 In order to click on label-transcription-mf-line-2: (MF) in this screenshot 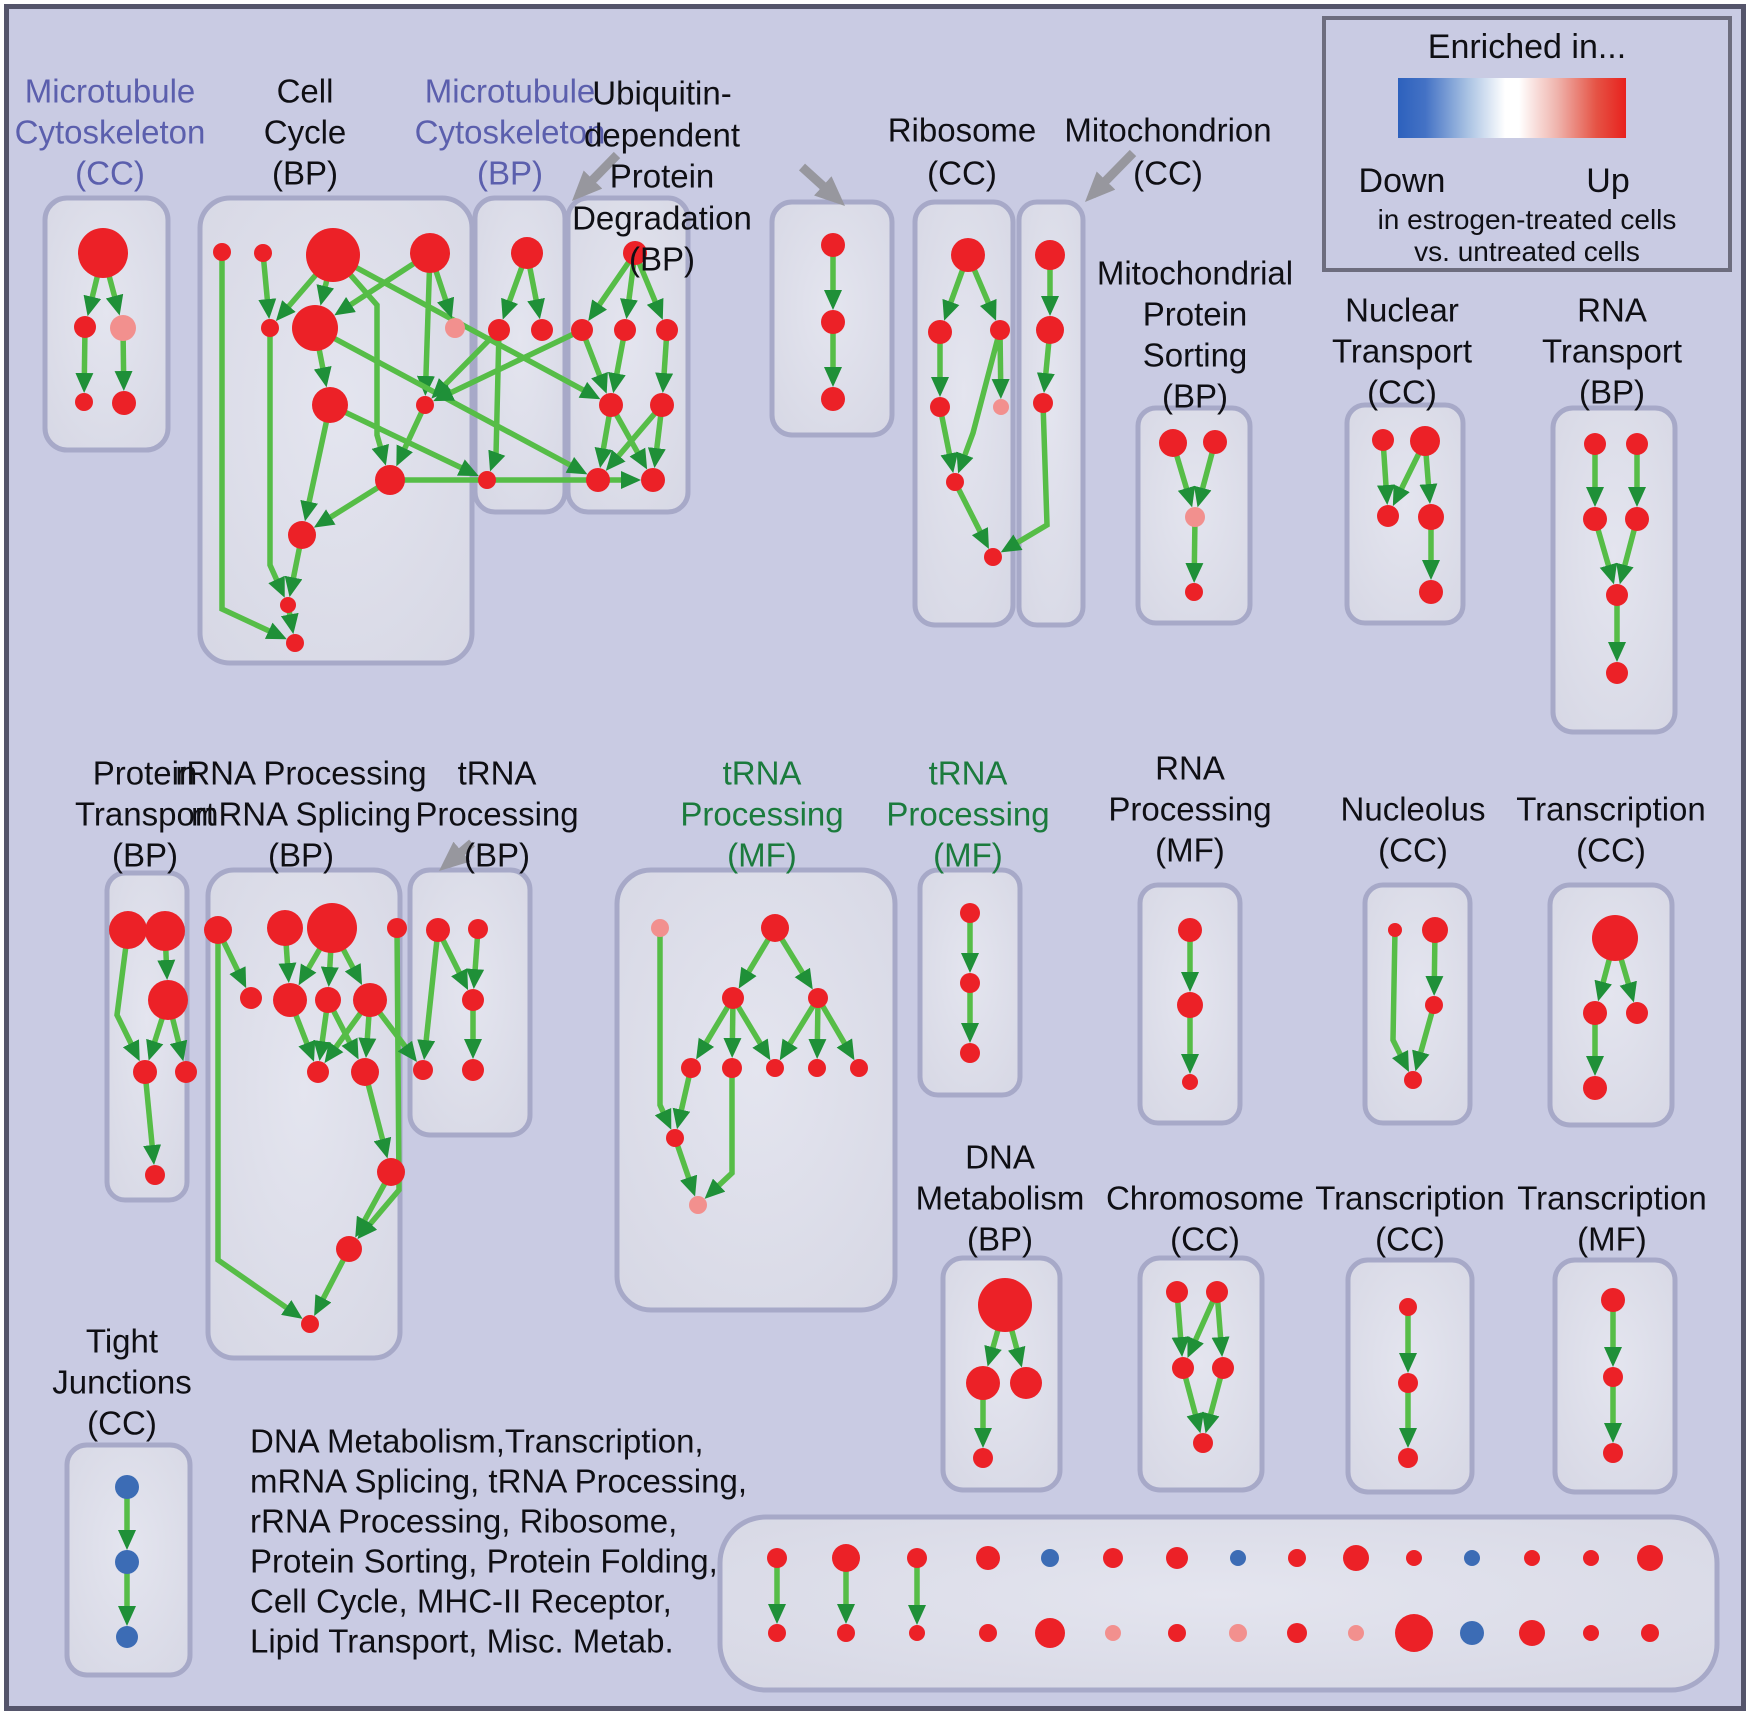, I will do `click(1612, 1239)`.